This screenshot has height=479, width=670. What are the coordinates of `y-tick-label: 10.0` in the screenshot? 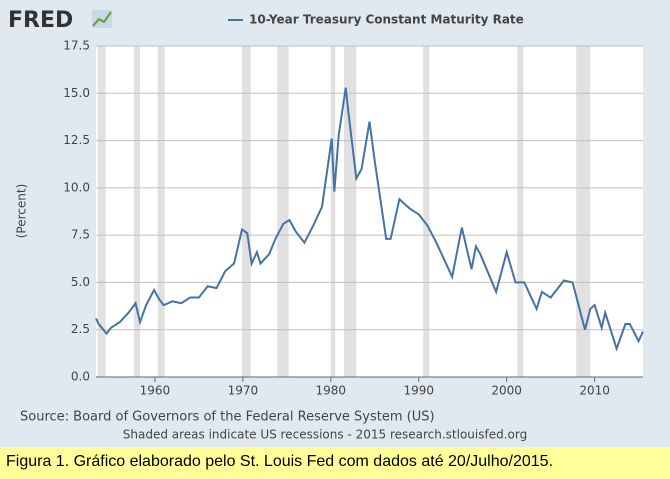 It's located at (76, 187).